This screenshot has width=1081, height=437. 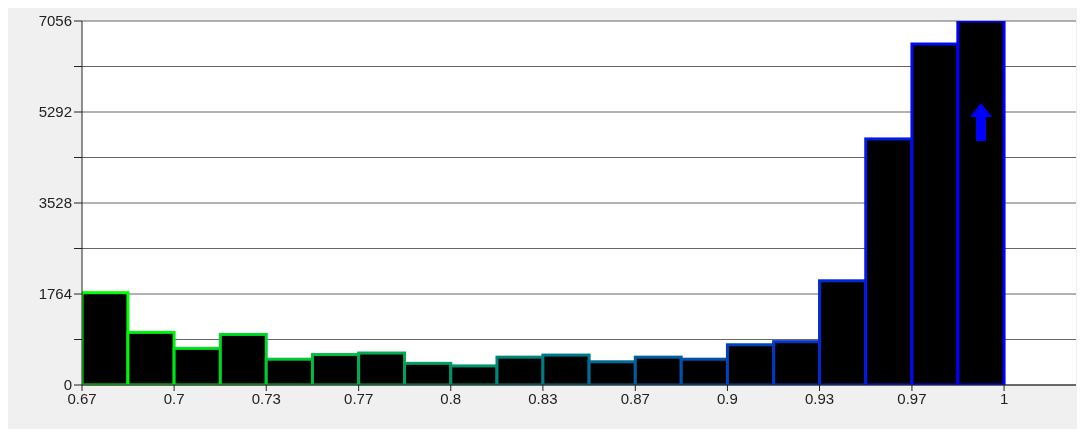 I want to click on x-tick-label: 0.97, so click(x=912, y=398).